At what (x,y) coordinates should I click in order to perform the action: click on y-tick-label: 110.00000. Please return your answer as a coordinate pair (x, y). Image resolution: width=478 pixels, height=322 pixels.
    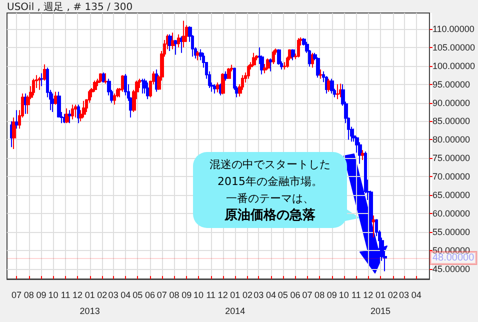
    Looking at the image, I should click on (453, 29).